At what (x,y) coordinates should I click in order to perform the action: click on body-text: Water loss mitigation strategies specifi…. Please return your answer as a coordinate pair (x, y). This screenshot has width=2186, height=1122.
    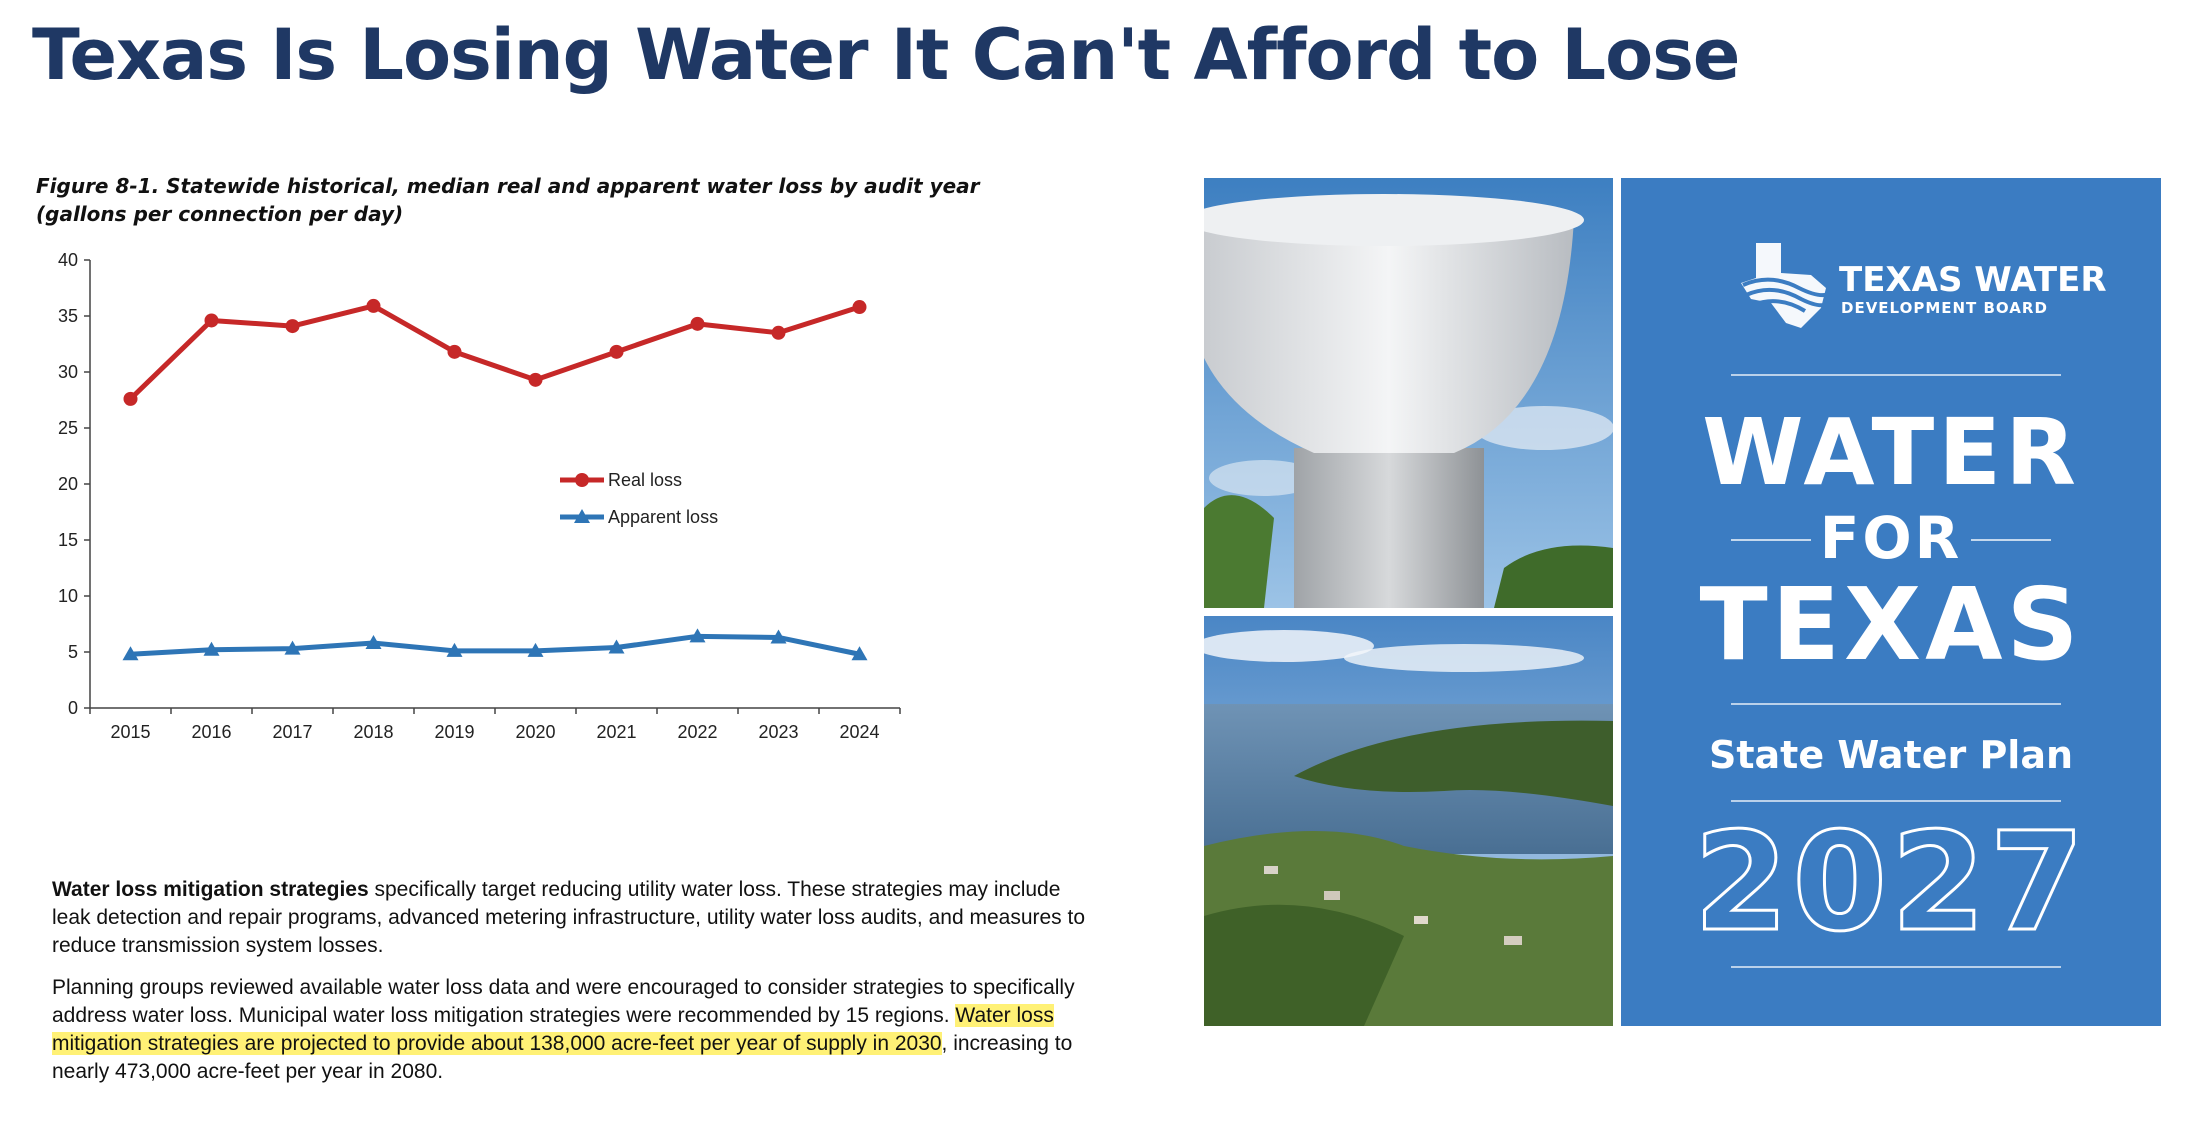
    Looking at the image, I should click on (572, 988).